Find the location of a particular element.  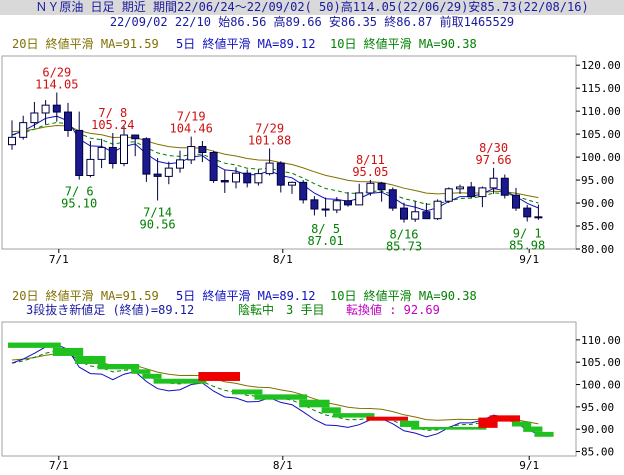

bottom-legend-ma20: 20日 終値平滑 MA=91.59 is located at coordinates (85, 295).